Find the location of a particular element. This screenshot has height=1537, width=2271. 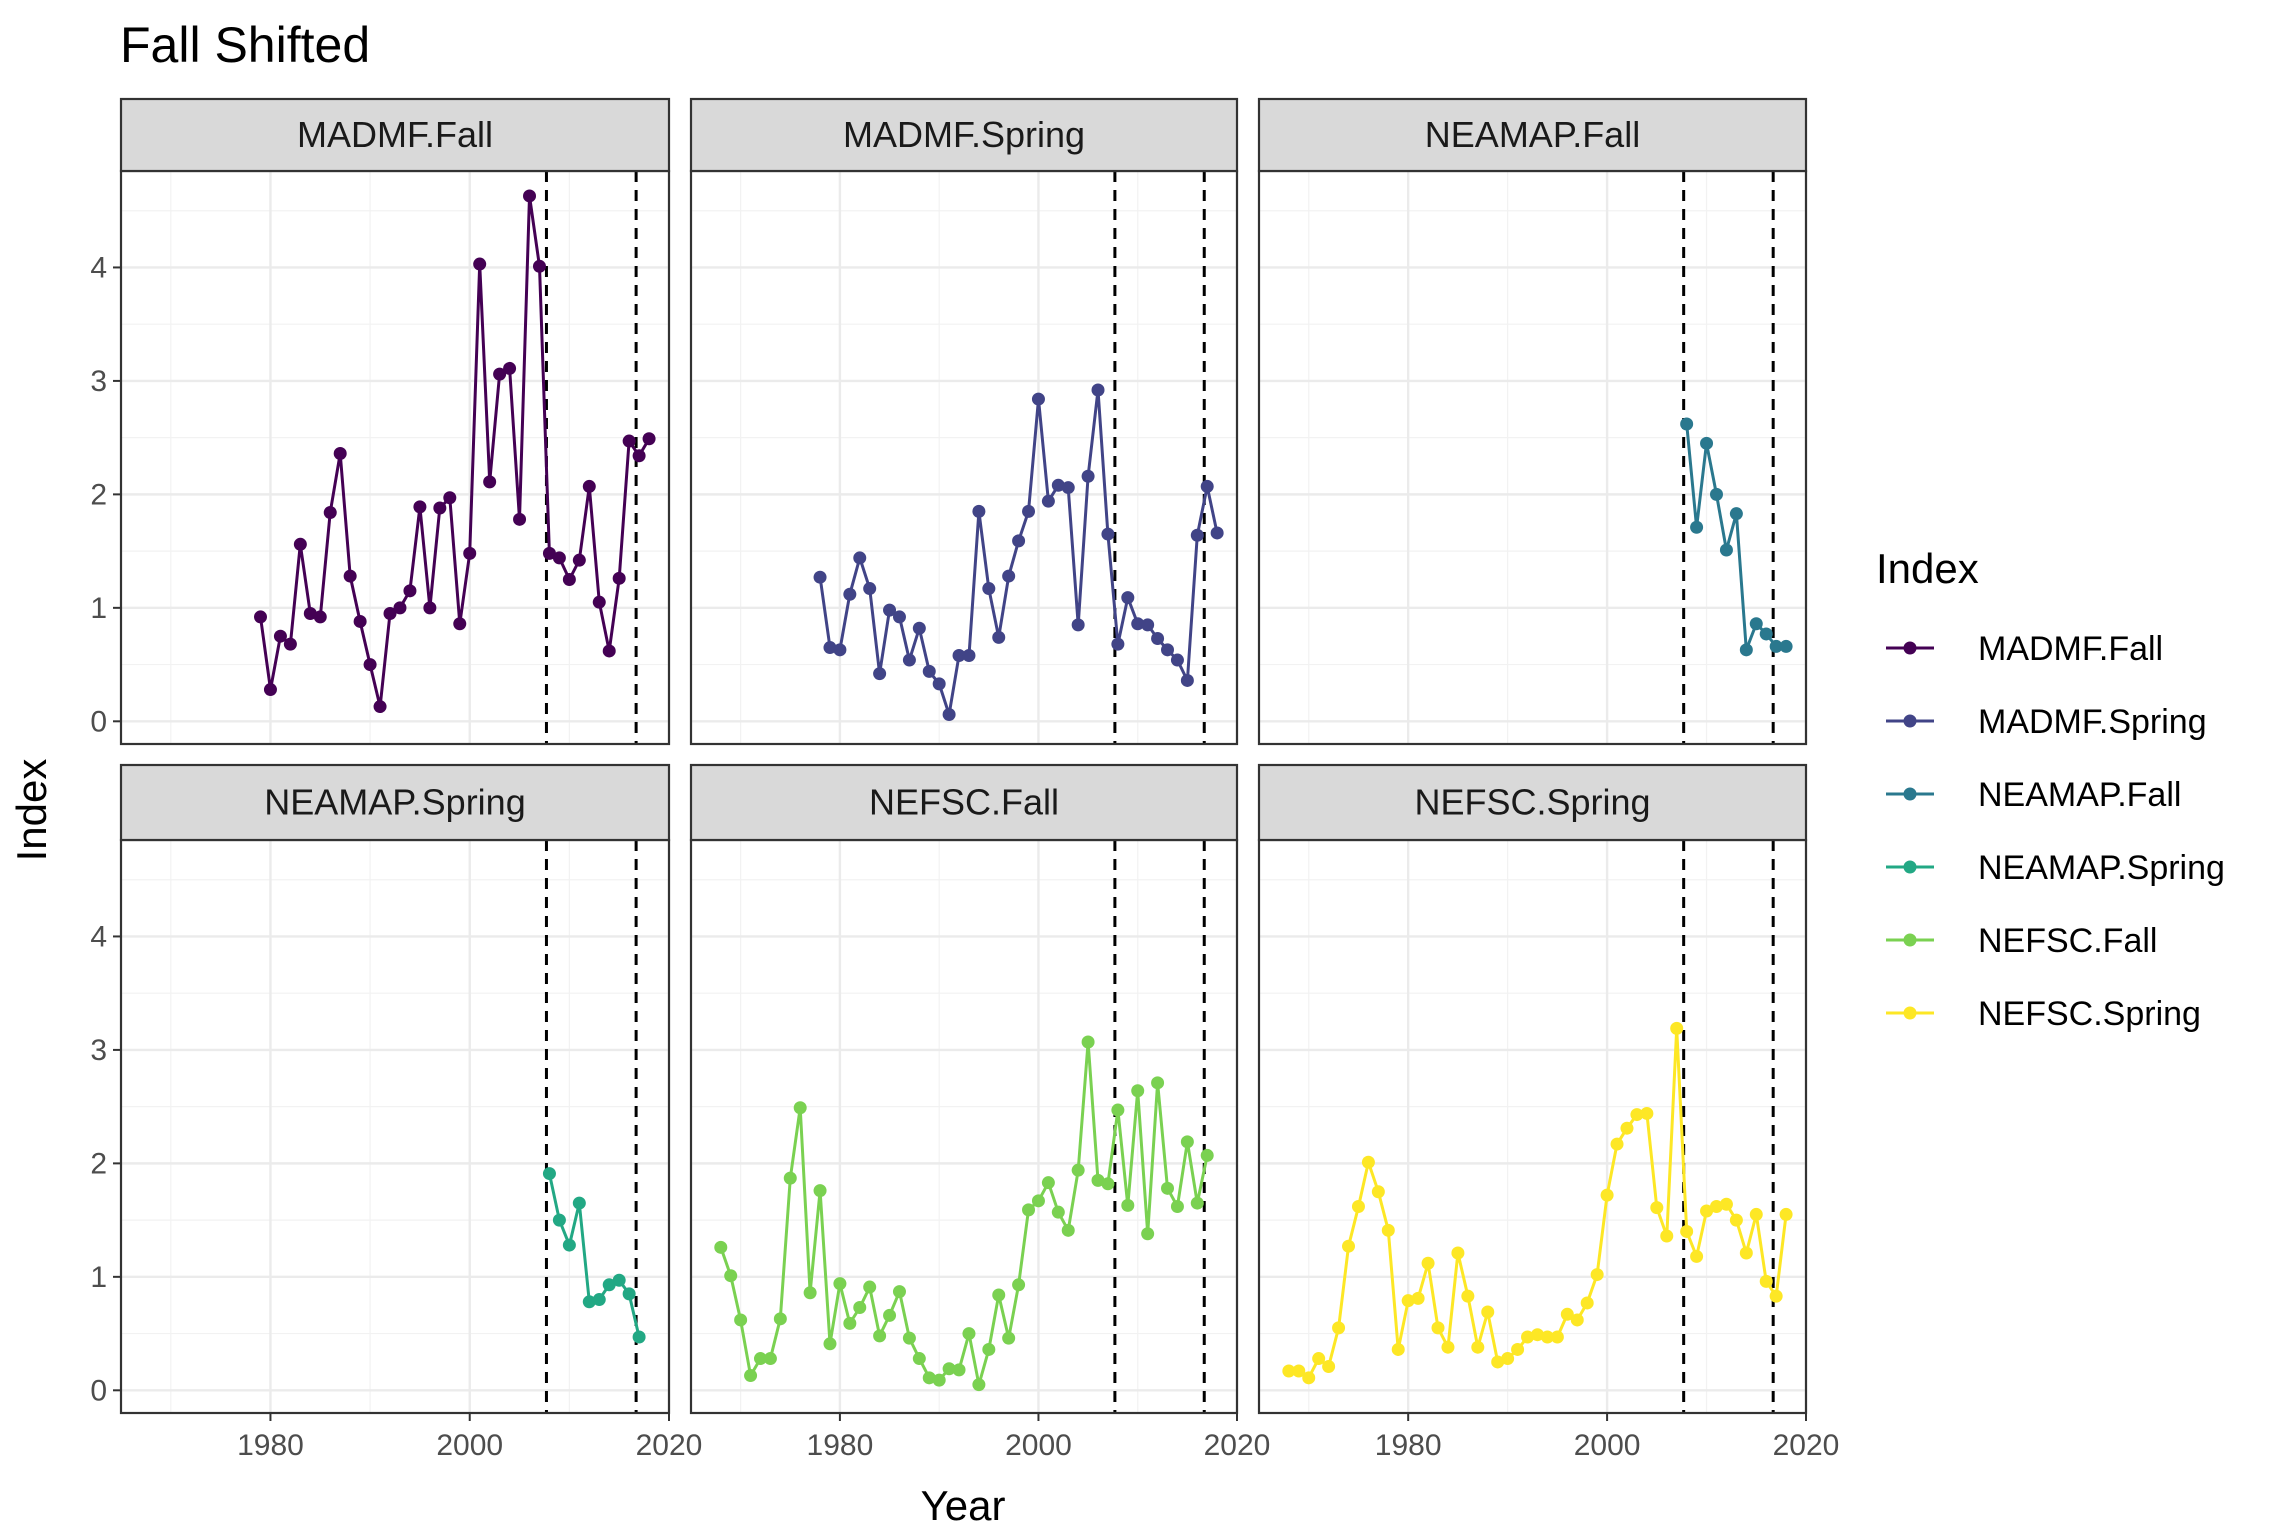

panel-background is located at coordinates (395, 1126).